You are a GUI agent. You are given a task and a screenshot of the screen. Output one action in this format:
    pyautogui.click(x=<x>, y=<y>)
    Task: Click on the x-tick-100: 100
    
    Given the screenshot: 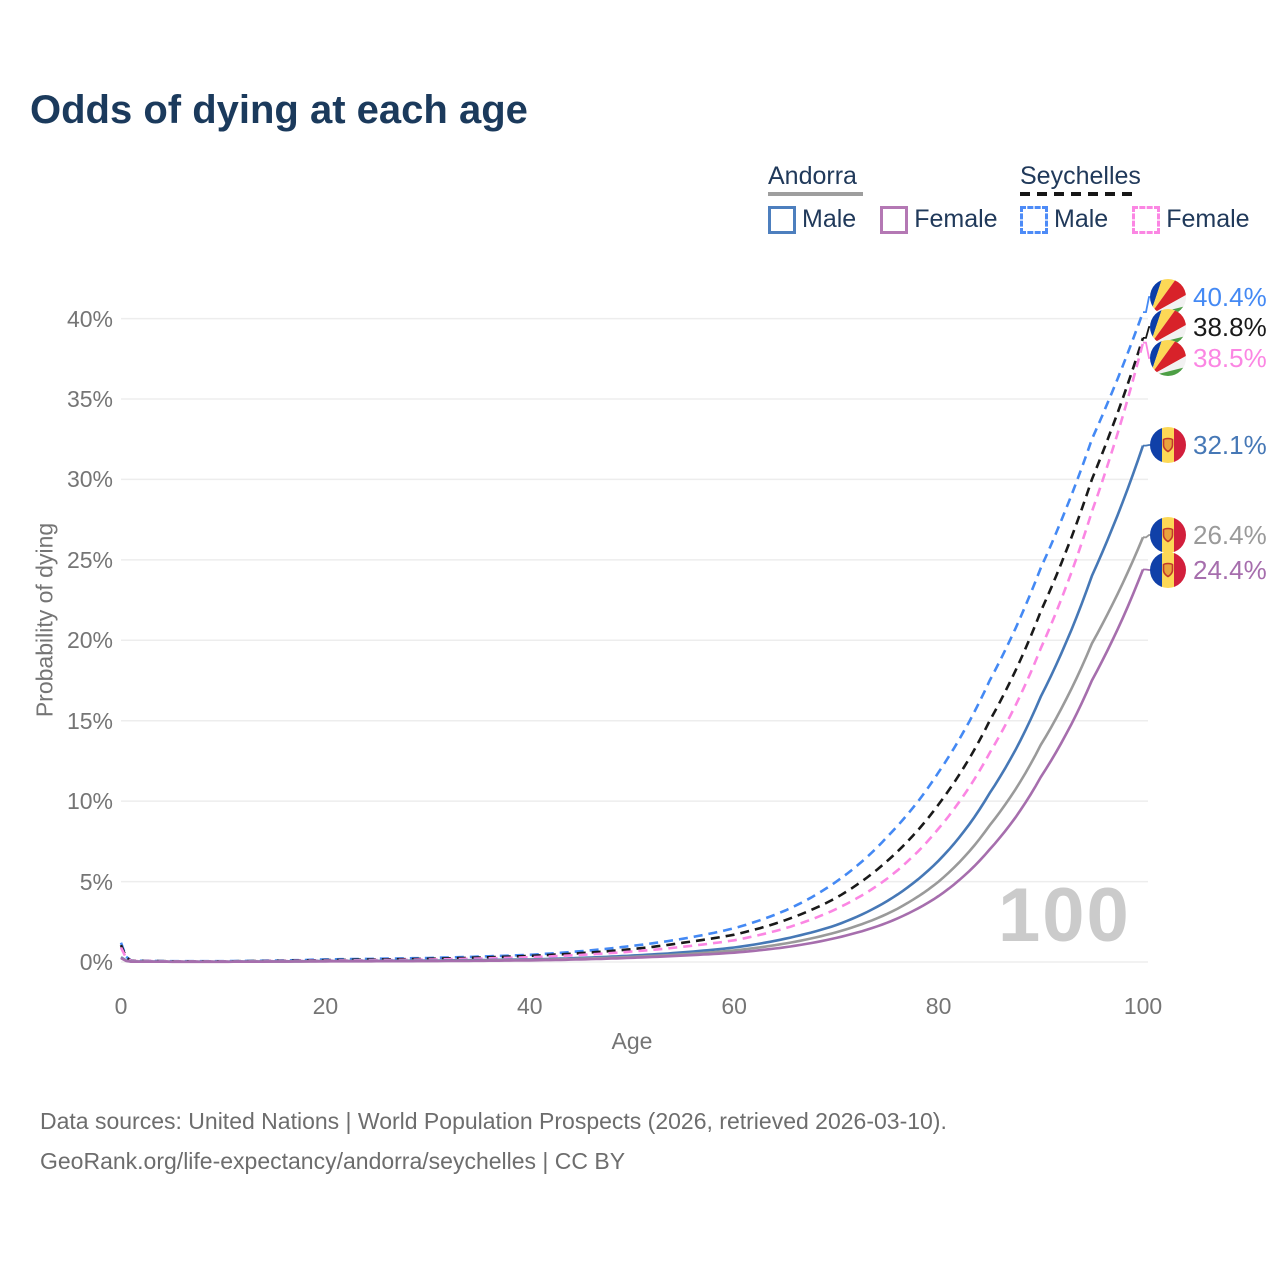 What is the action you would take?
    pyautogui.click(x=1143, y=1006)
    